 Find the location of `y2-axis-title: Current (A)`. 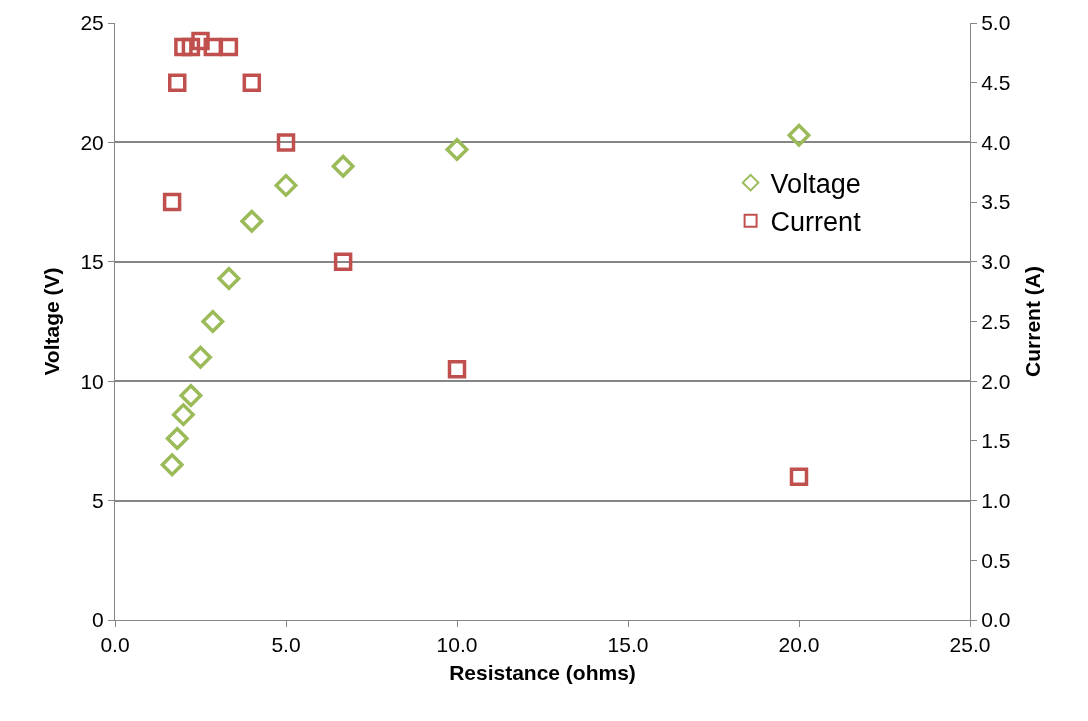

y2-axis-title: Current (A) is located at coordinates (1032, 321).